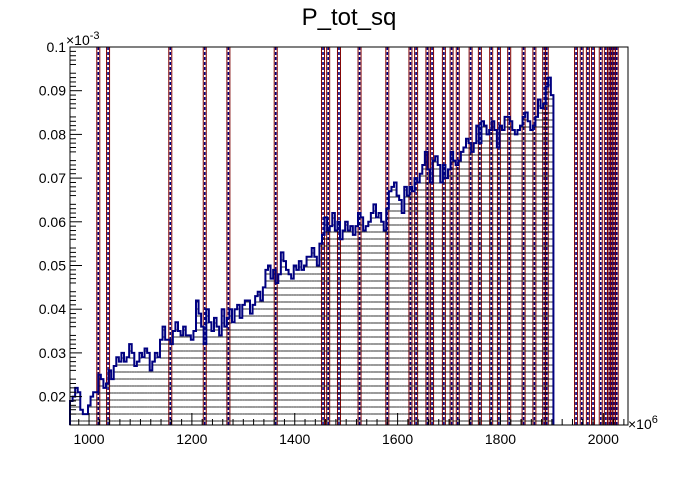 Image resolution: width=698 pixels, height=479 pixels. Describe the element at coordinates (349, 17) in the screenshot. I see `chart-title: P_tot_sq` at that location.